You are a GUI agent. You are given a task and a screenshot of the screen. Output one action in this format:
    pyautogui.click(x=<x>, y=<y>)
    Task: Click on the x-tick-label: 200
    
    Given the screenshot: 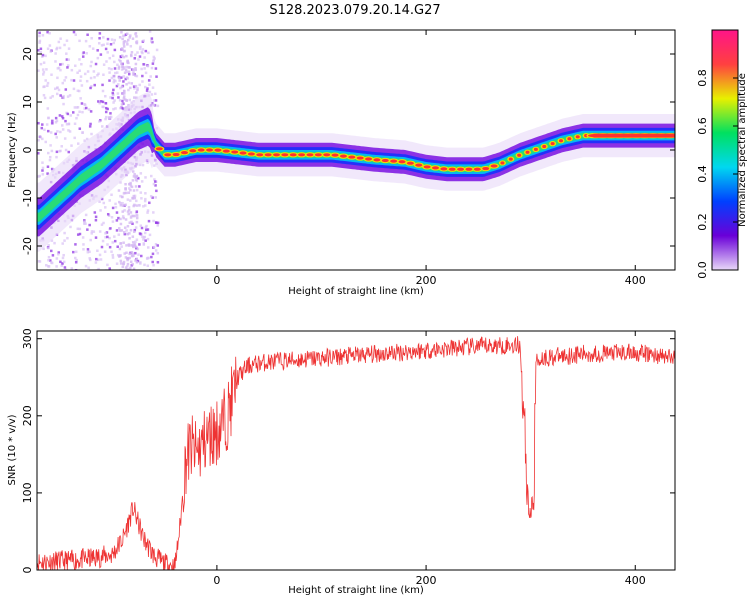 What is the action you would take?
    pyautogui.click(x=426, y=580)
    